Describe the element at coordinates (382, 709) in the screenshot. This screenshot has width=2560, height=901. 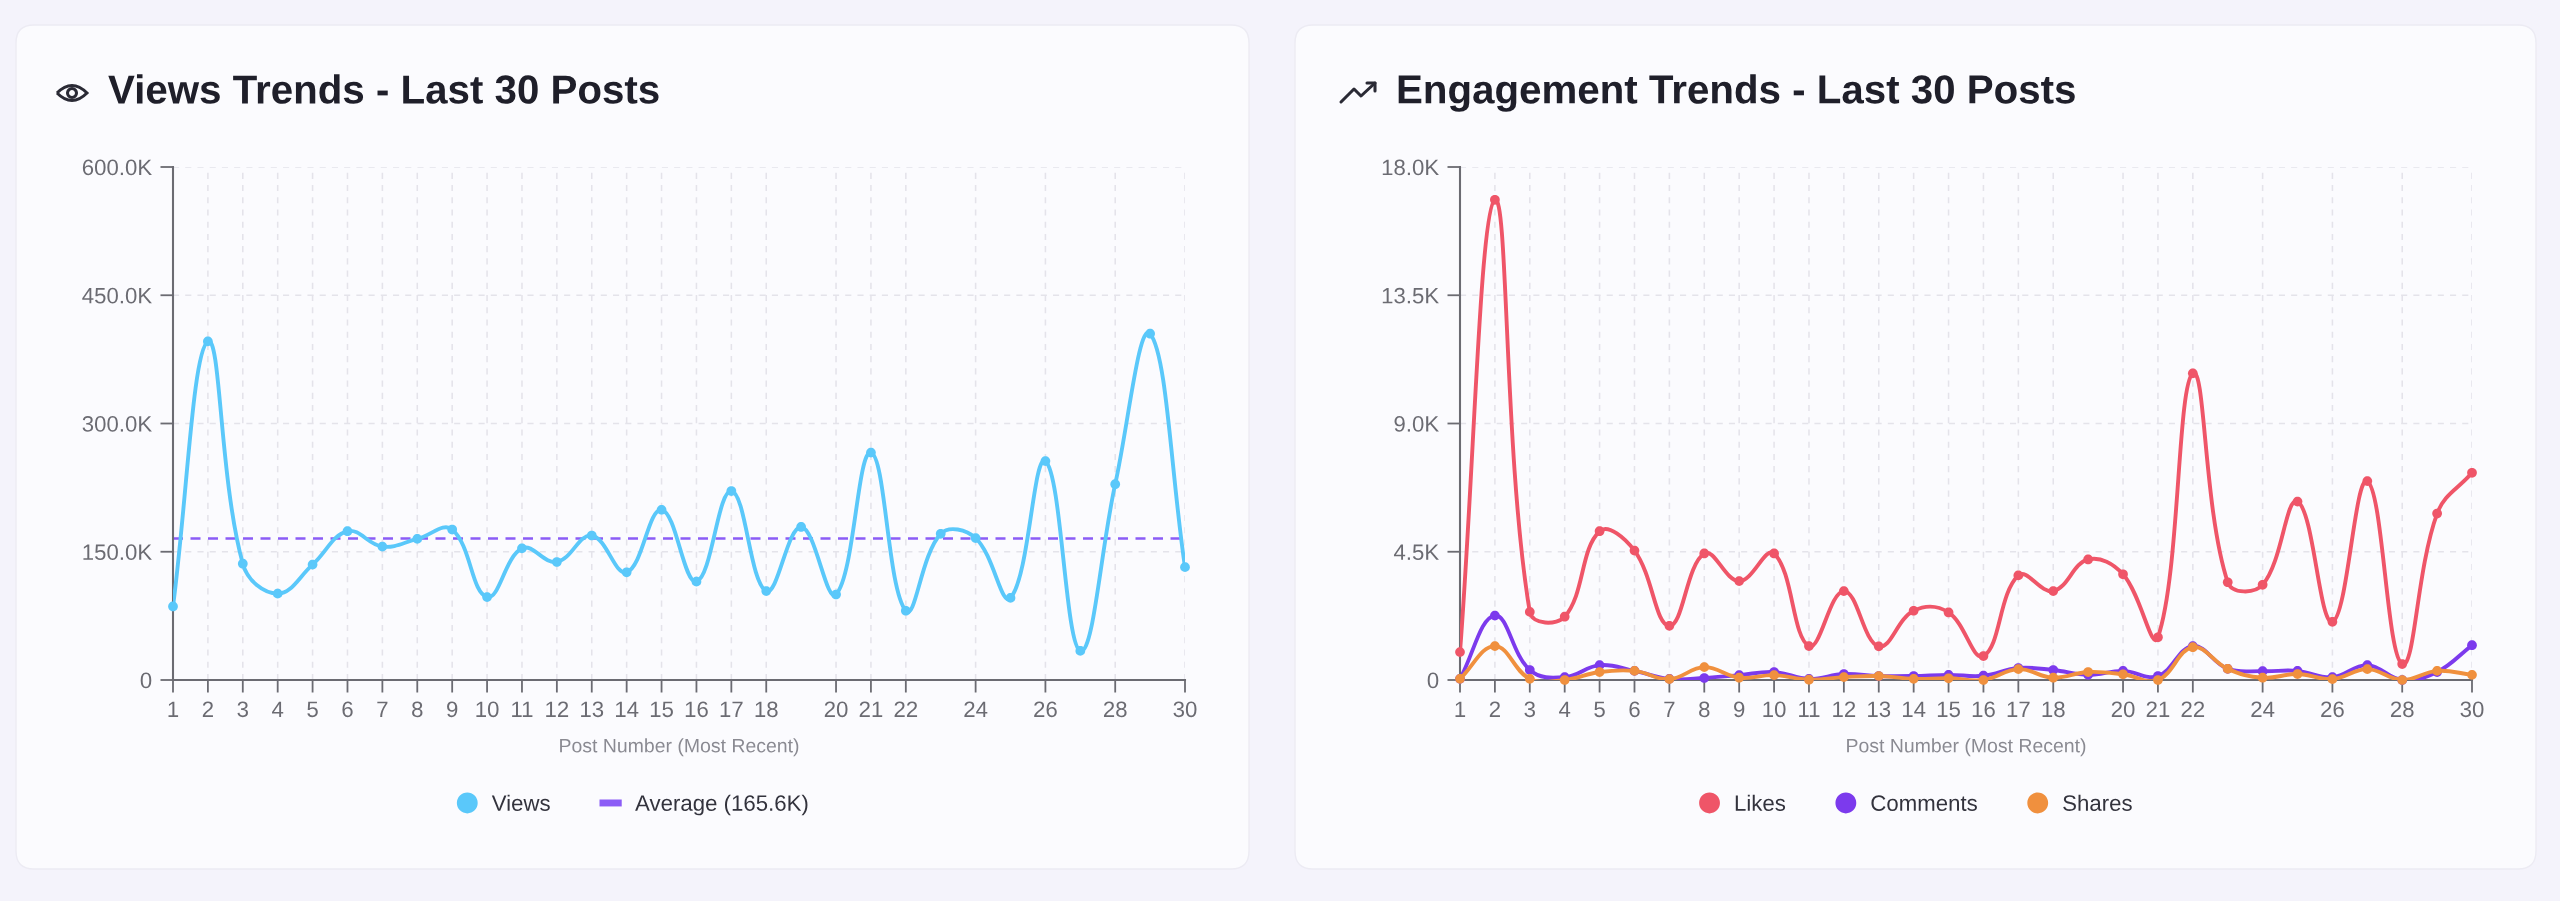
I see `x-tick-label: 7` at that location.